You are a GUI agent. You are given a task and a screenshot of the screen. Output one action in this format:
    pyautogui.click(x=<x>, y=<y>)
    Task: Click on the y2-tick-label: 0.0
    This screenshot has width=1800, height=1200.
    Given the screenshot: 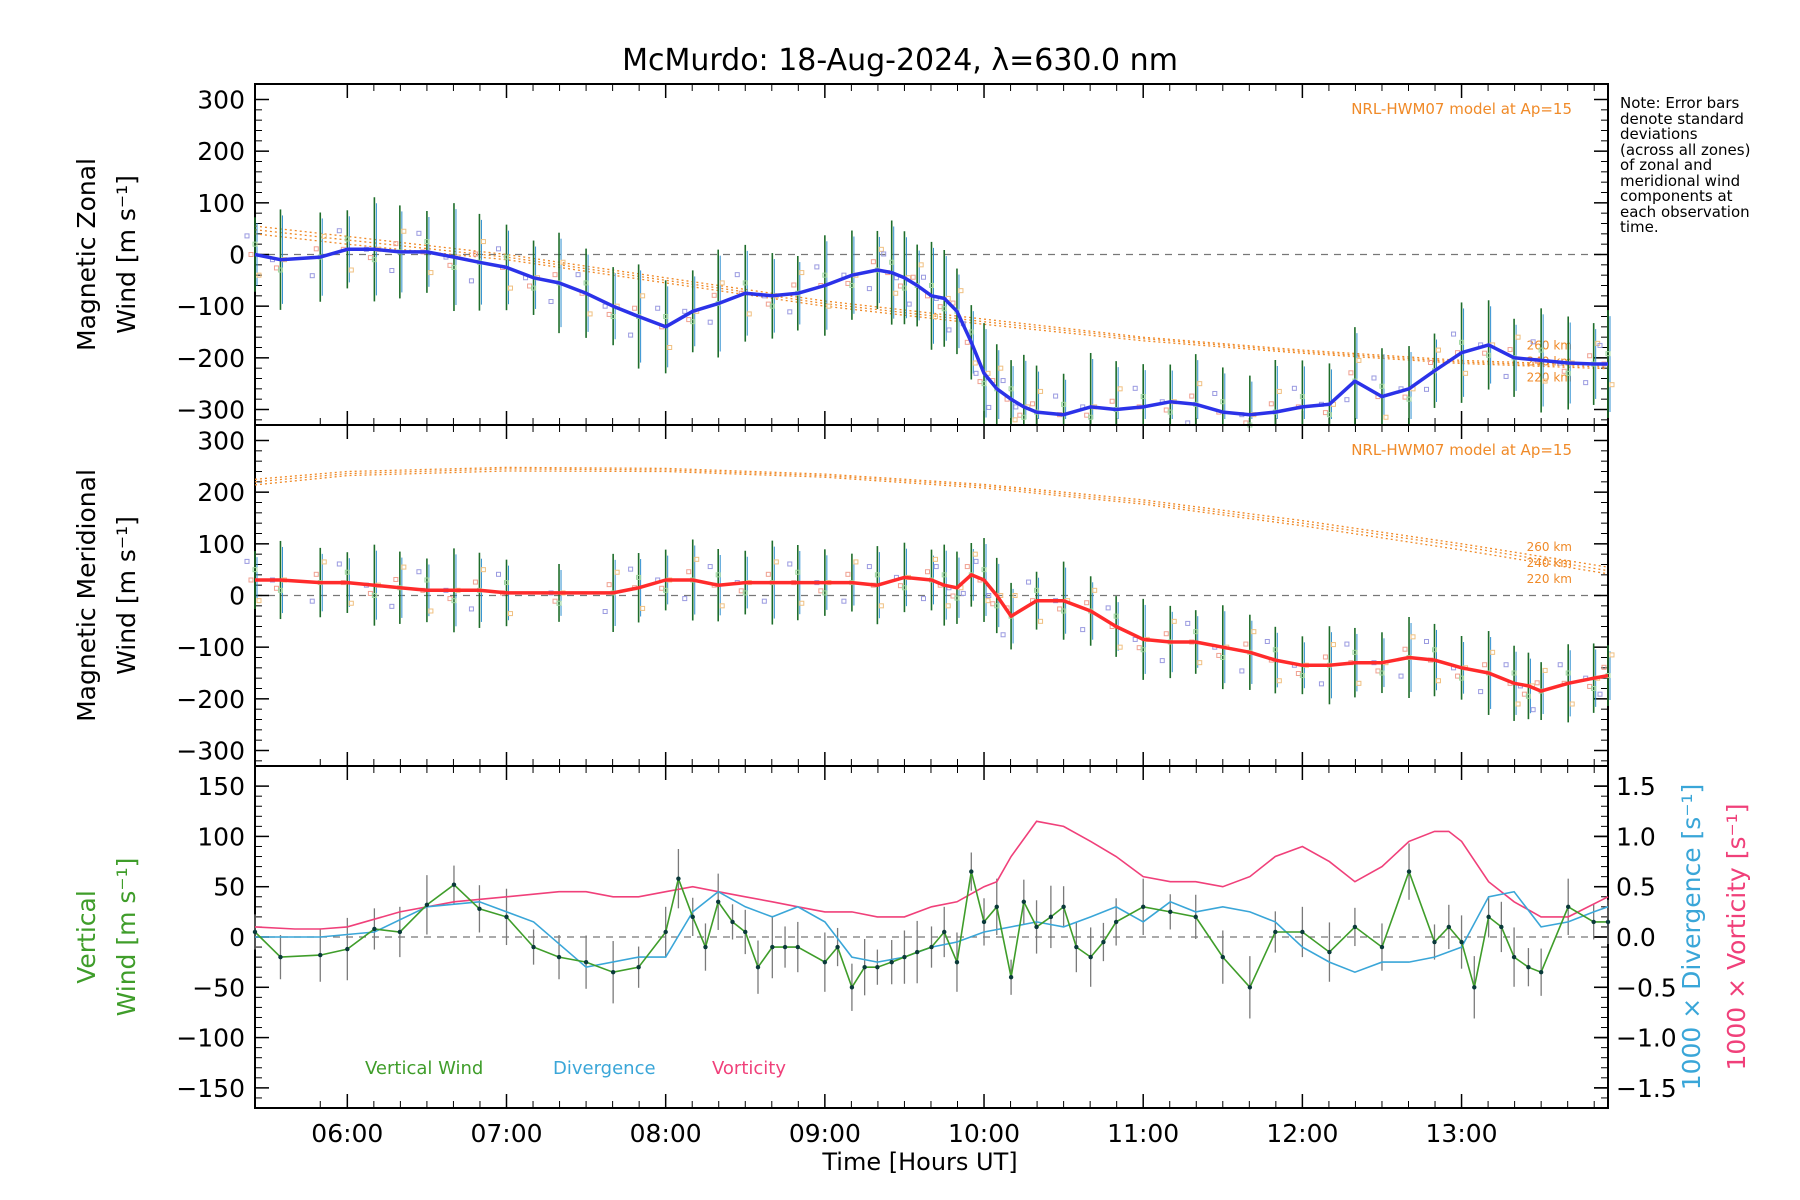 What is the action you would take?
    pyautogui.click(x=1636, y=937)
    